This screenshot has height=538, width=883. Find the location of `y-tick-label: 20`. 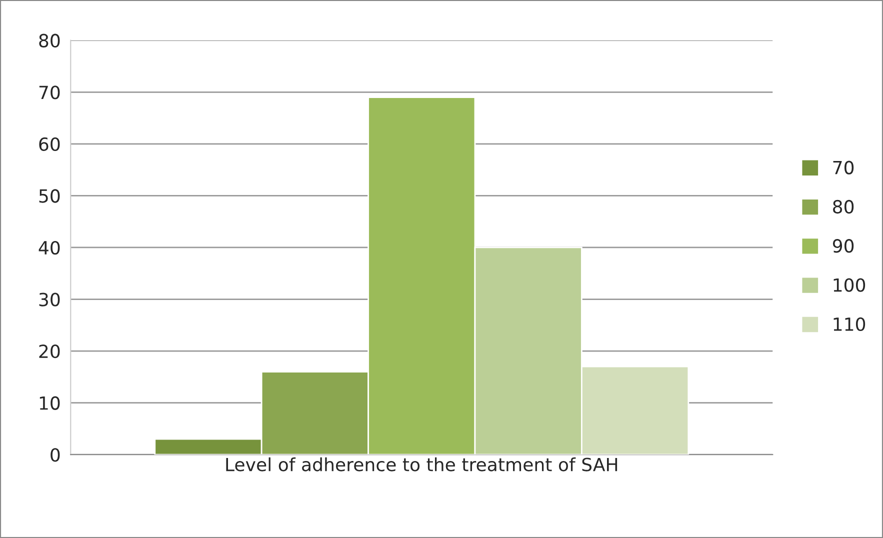

y-tick-label: 20 is located at coordinates (49, 351).